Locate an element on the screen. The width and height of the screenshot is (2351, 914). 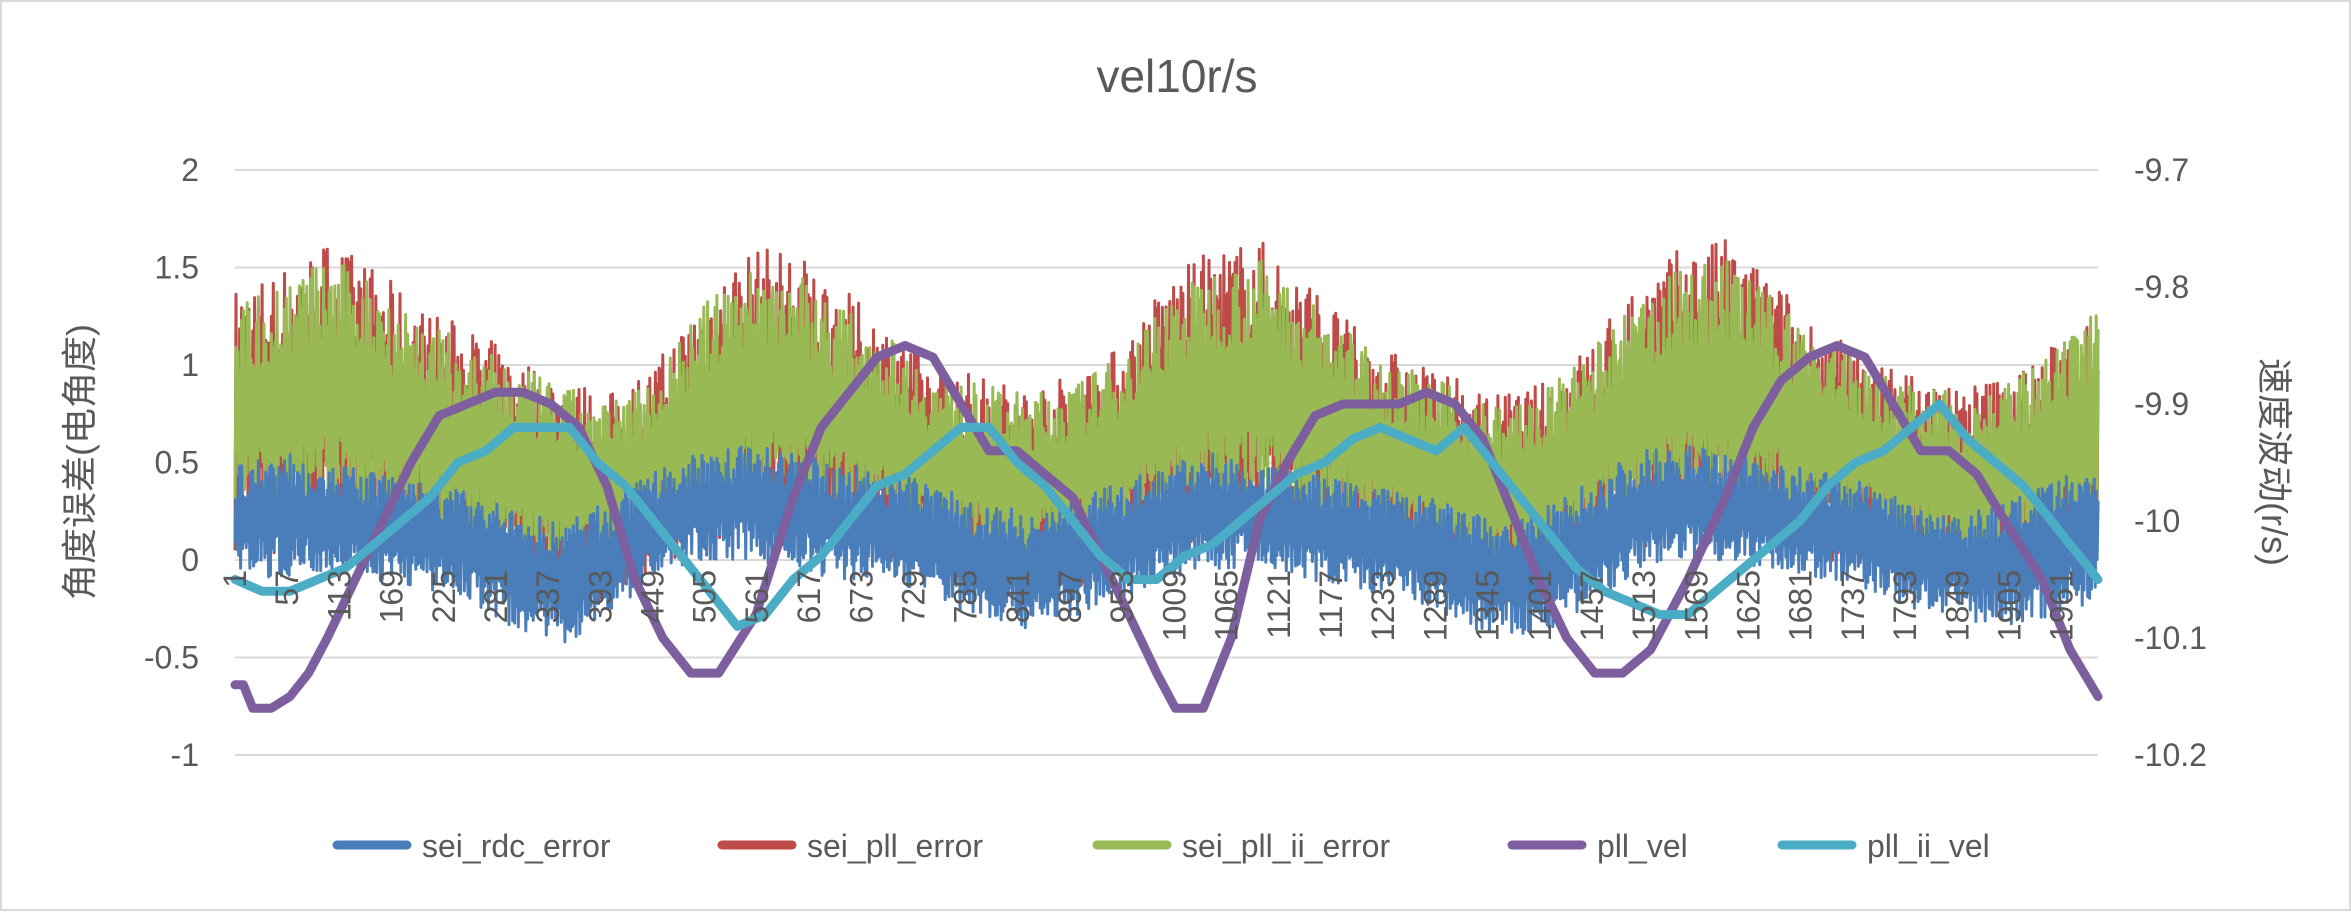
x-tick-label: 1457 is located at coordinates (1592, 605).